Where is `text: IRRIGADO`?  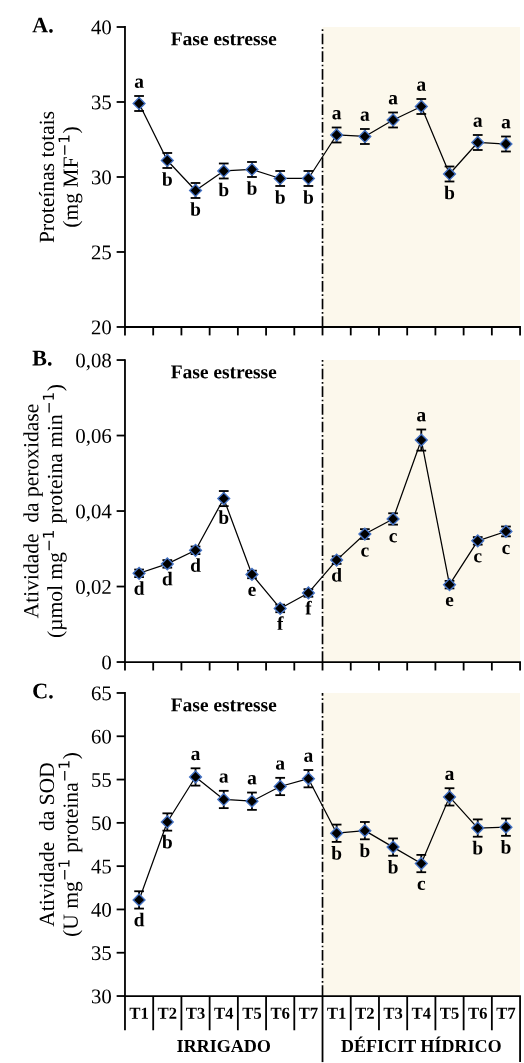 text: IRRIGADO is located at coordinates (224, 1046).